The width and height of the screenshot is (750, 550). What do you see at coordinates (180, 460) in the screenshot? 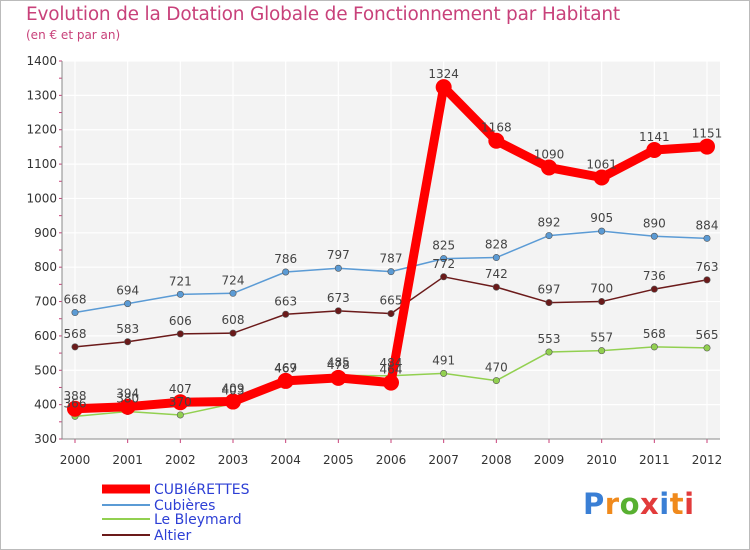
I see `x-tick-label: 2002` at bounding box center [180, 460].